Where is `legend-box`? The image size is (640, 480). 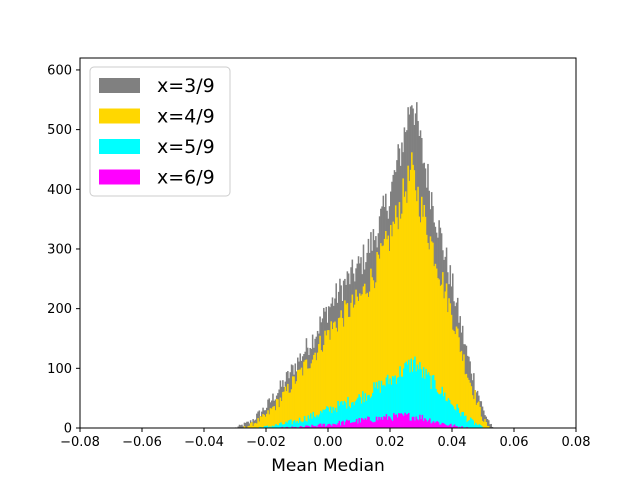 legend-box is located at coordinates (160, 131).